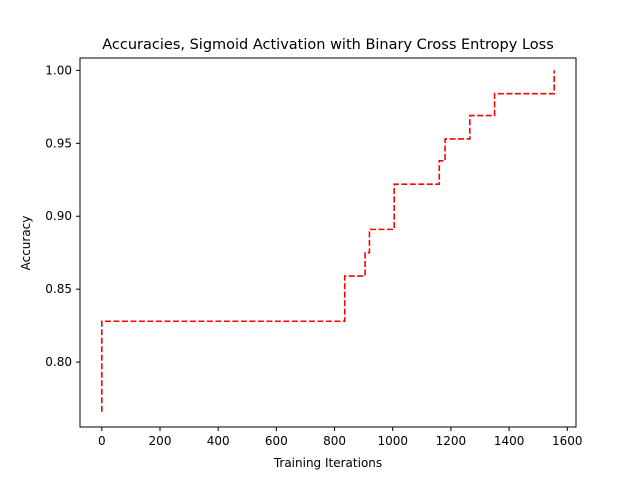 This screenshot has height=480, width=640. What do you see at coordinates (509, 441) in the screenshot?
I see `x-tick-label: 1400` at bounding box center [509, 441].